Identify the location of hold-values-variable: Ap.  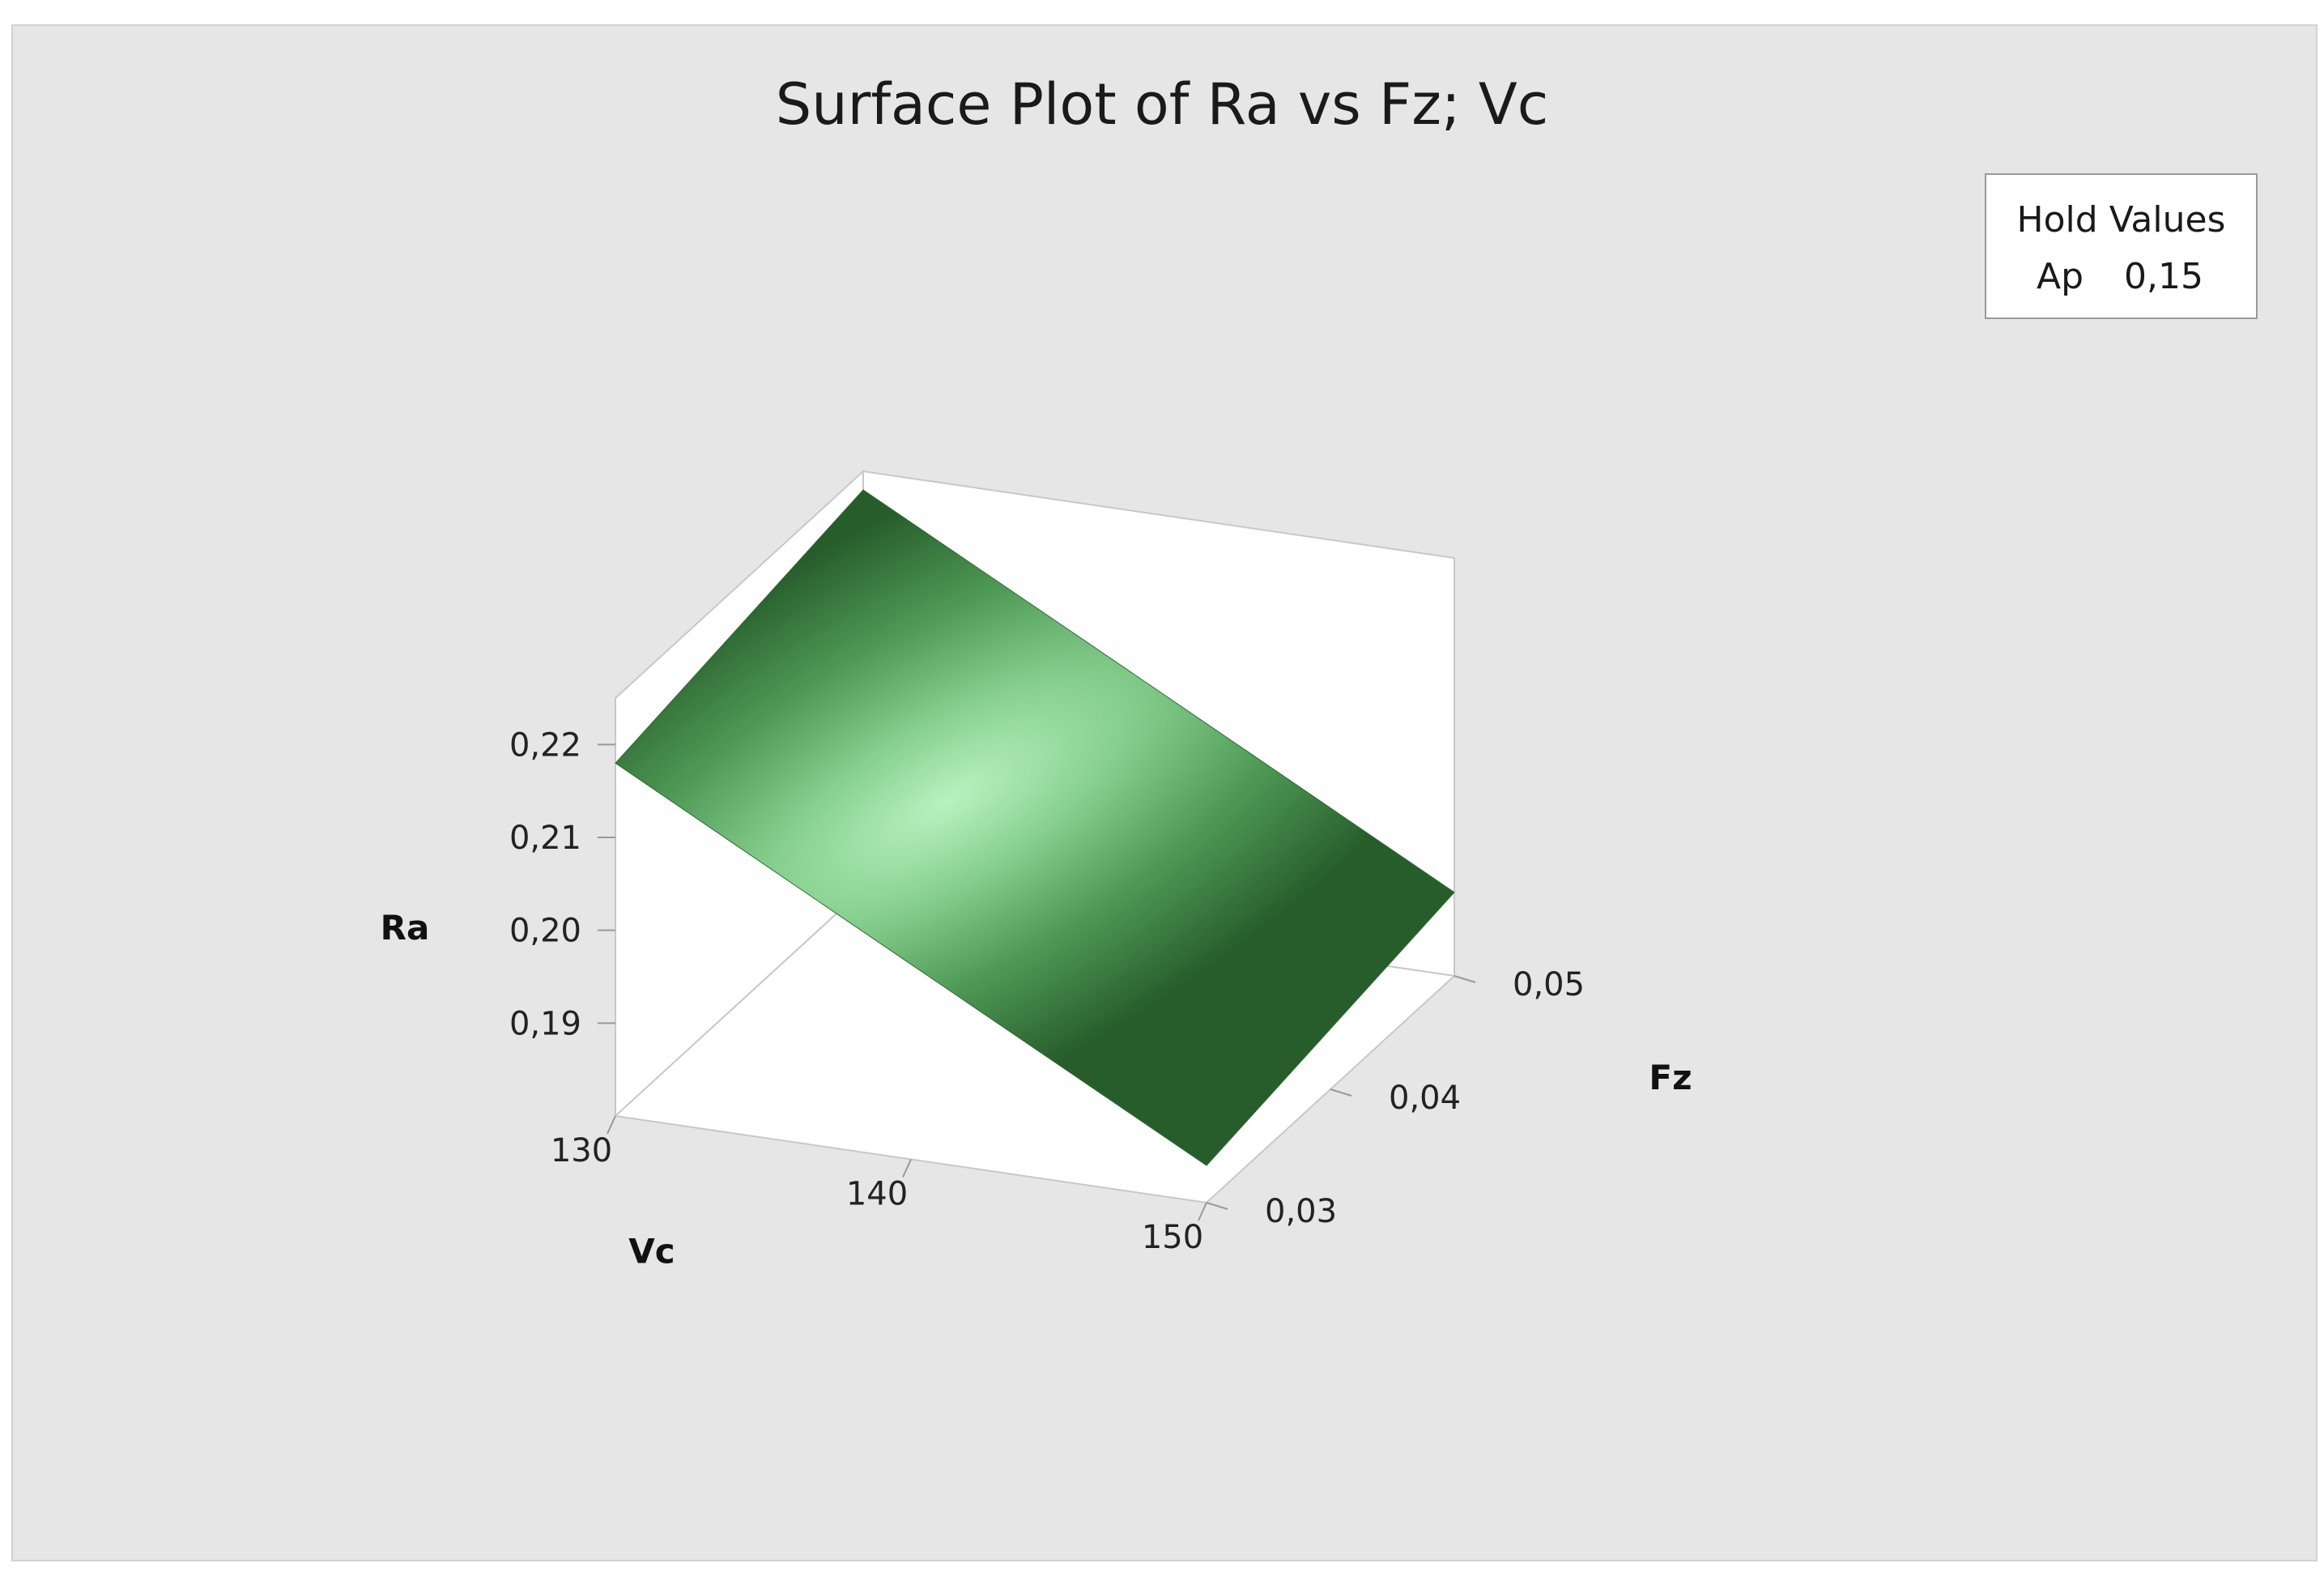
(2060, 276).